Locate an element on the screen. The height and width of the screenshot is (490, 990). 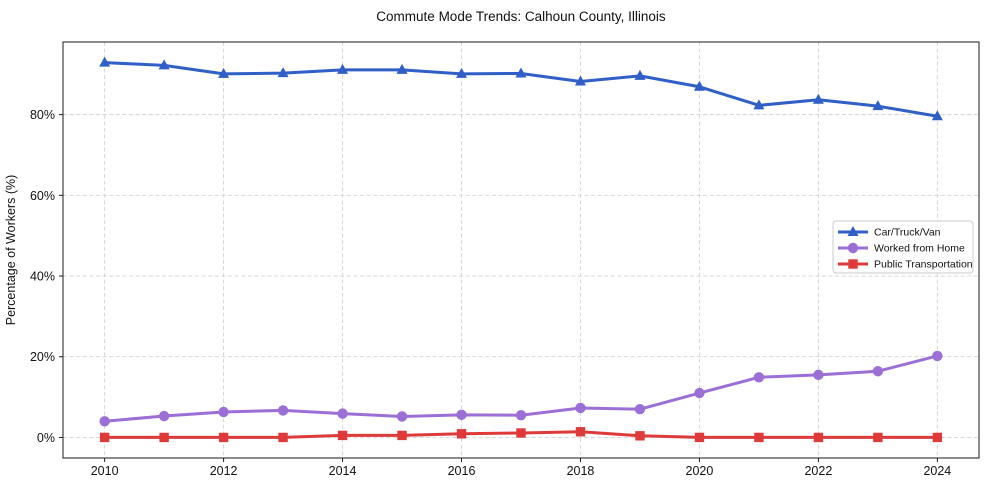
x-tick-label: 2016 is located at coordinates (462, 471).